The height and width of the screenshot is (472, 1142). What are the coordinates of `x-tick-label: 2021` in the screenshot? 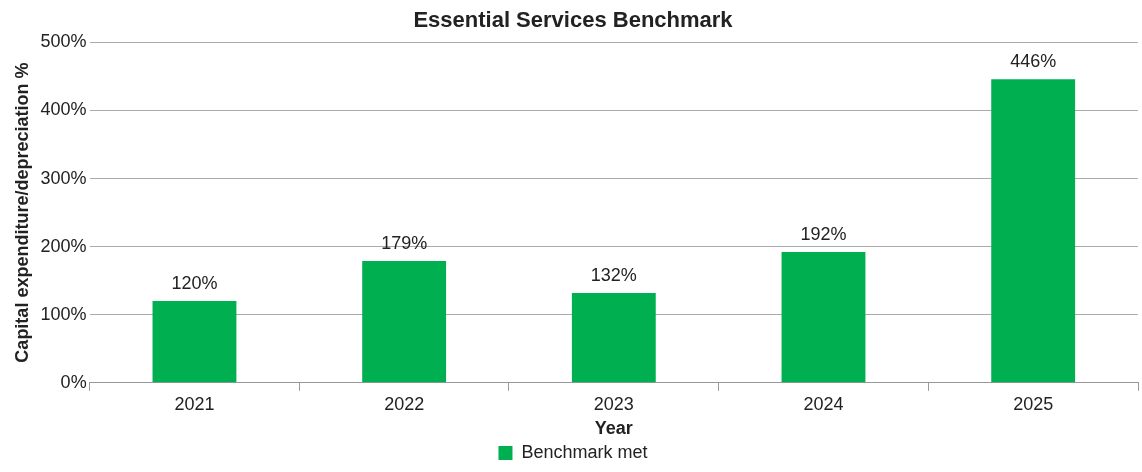 It's located at (194, 403).